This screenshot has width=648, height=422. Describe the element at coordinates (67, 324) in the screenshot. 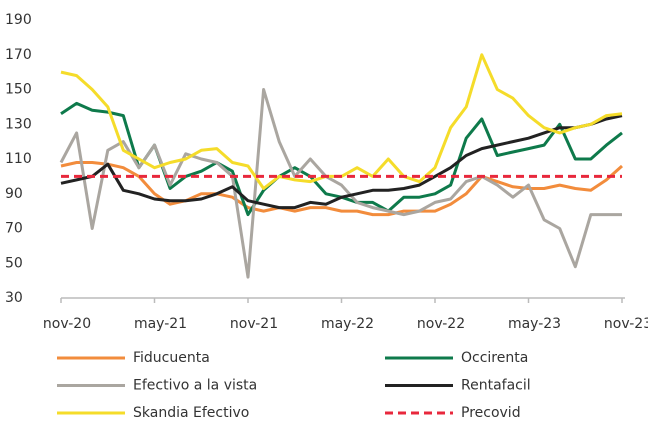

I see `x-tick-label: nov-20` at that location.